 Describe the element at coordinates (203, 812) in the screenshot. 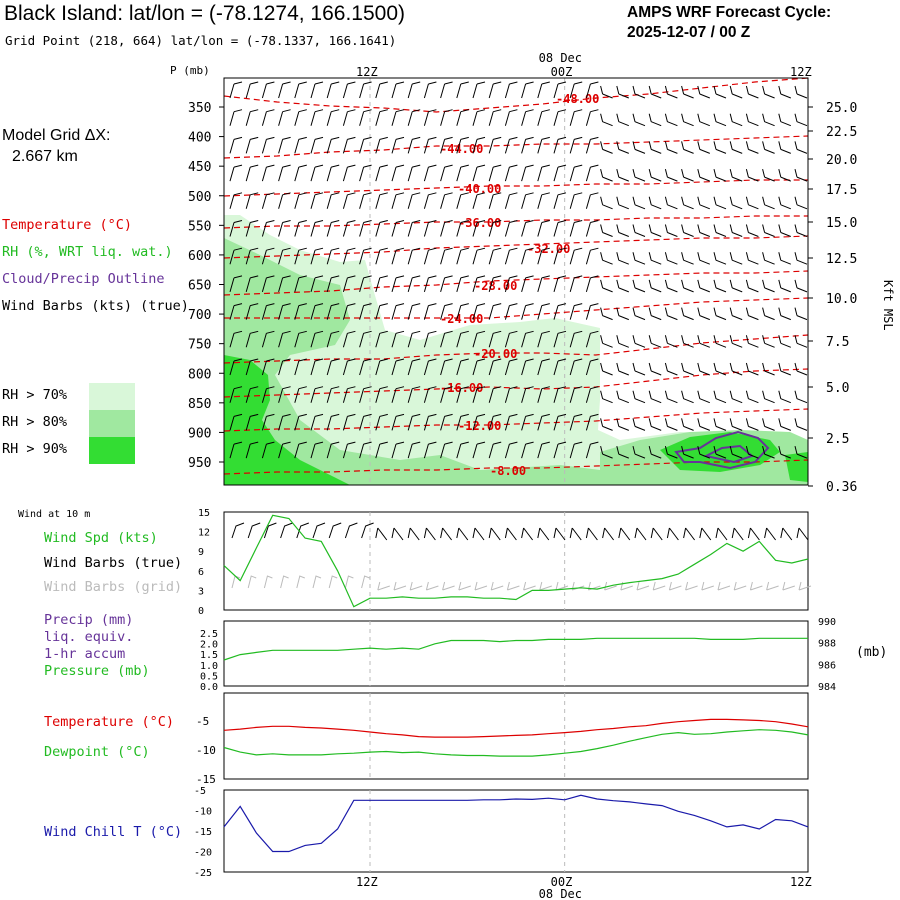

I see `chill-ytick-1: -10` at that location.